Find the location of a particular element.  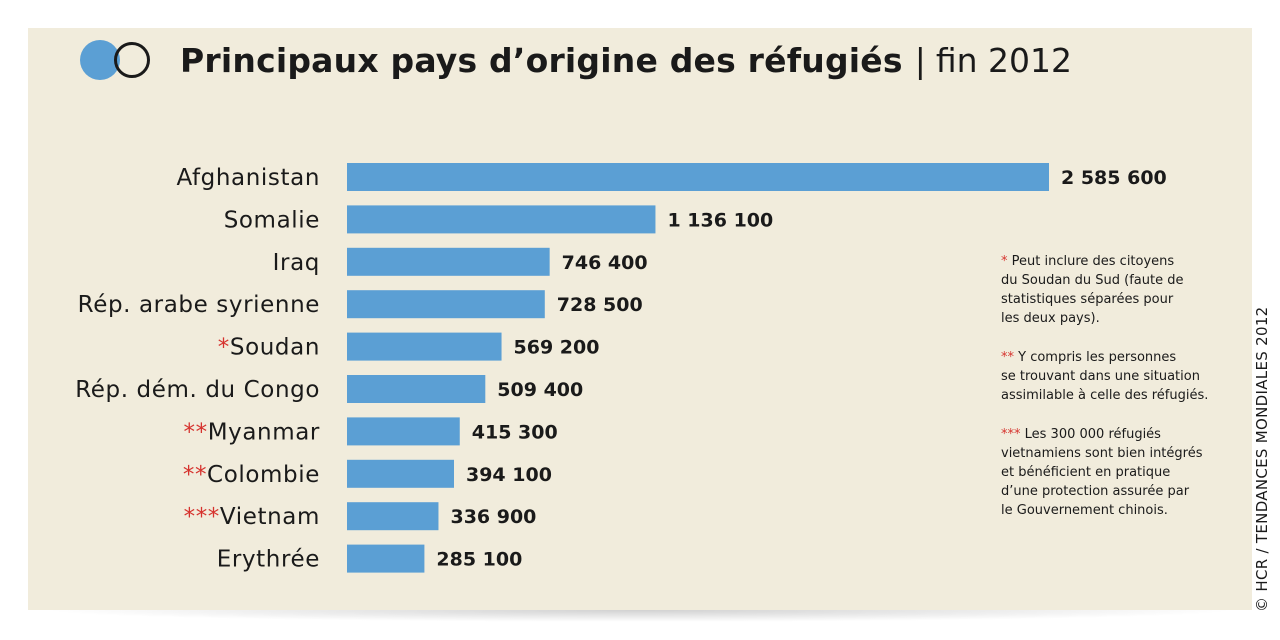

category-label-4: *Soudan is located at coordinates (269, 348).